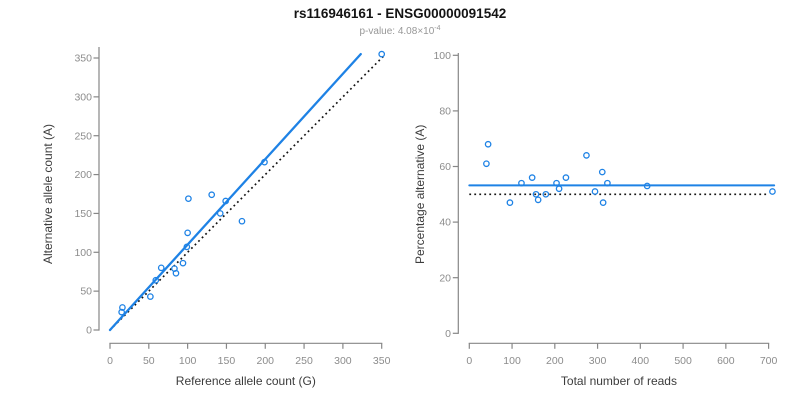 The width and height of the screenshot is (800, 400). What do you see at coordinates (426, 31) in the screenshot?
I see `pvalue-times-ten: ×10` at bounding box center [426, 31].